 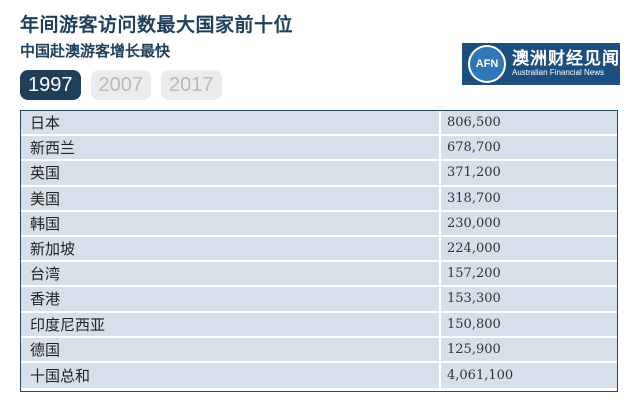 I want to click on value-cell: 224,000, so click(x=529, y=248).